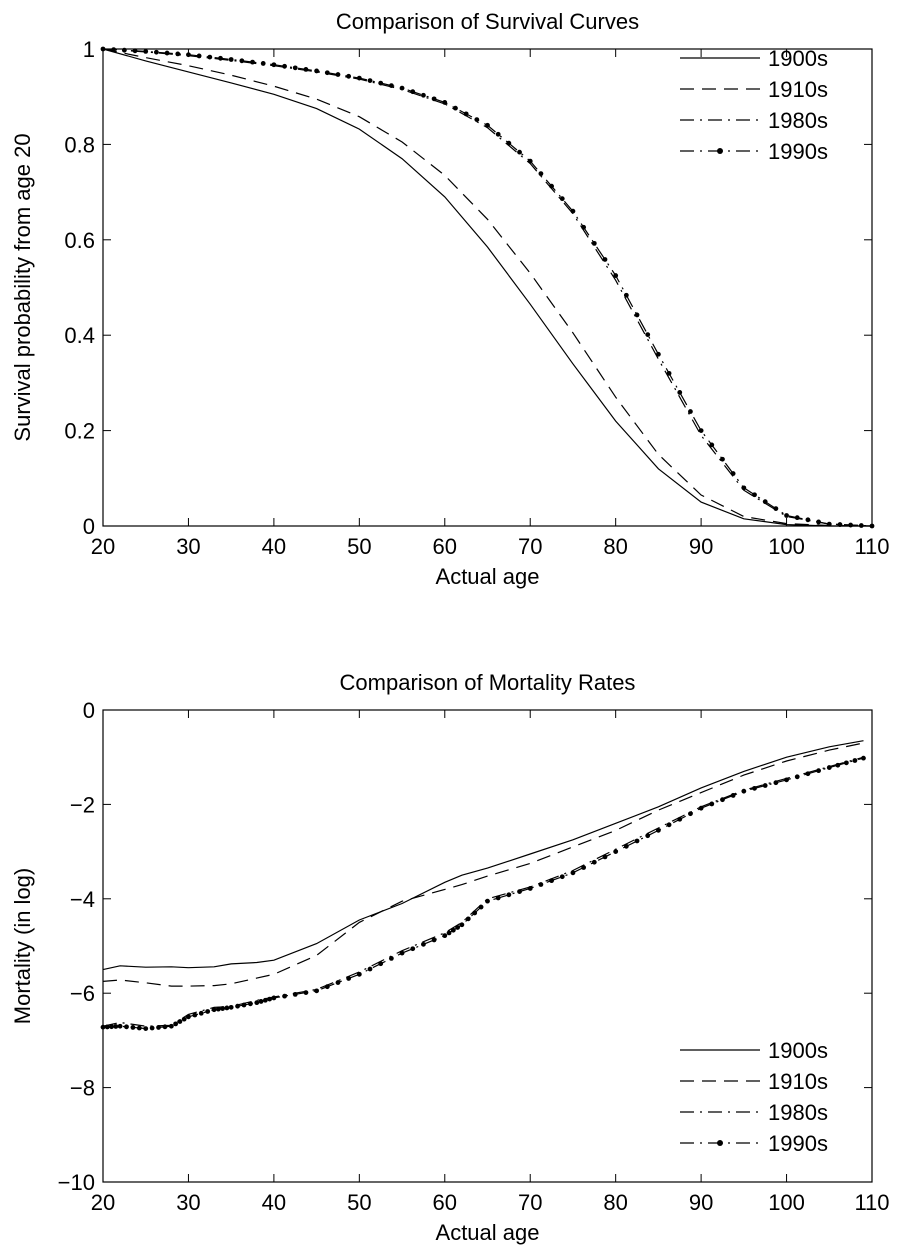 Image resolution: width=899 pixels, height=1259 pixels. I want to click on y-axis-label: Survival probability from age 20, so click(22, 287).